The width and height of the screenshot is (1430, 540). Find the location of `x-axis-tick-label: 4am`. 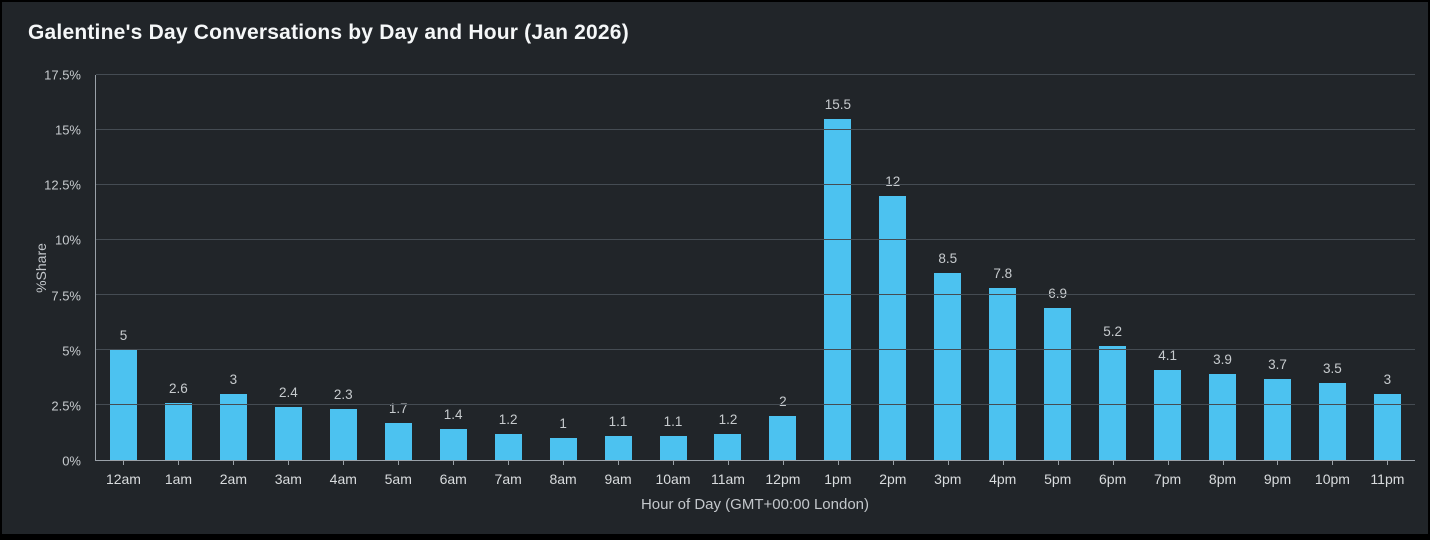

x-axis-tick-label: 4am is located at coordinates (343, 479).